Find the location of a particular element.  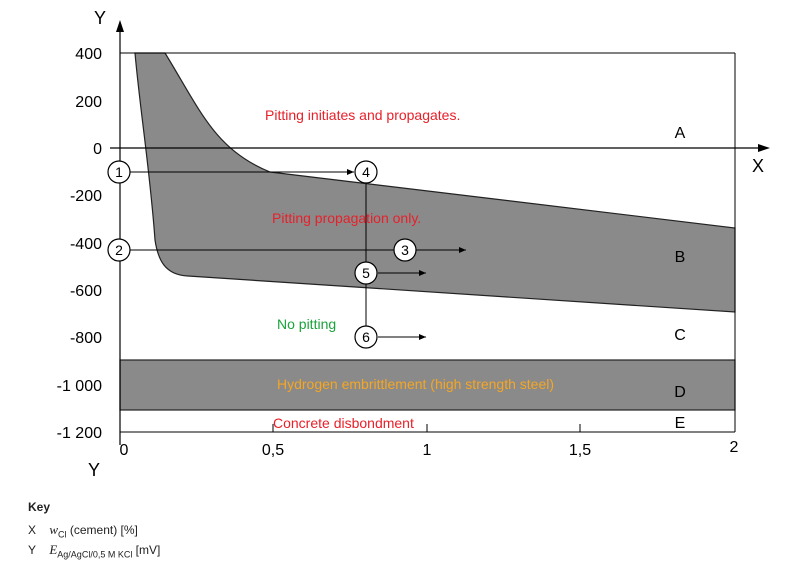

marker-5: 5 is located at coordinates (366, 273).